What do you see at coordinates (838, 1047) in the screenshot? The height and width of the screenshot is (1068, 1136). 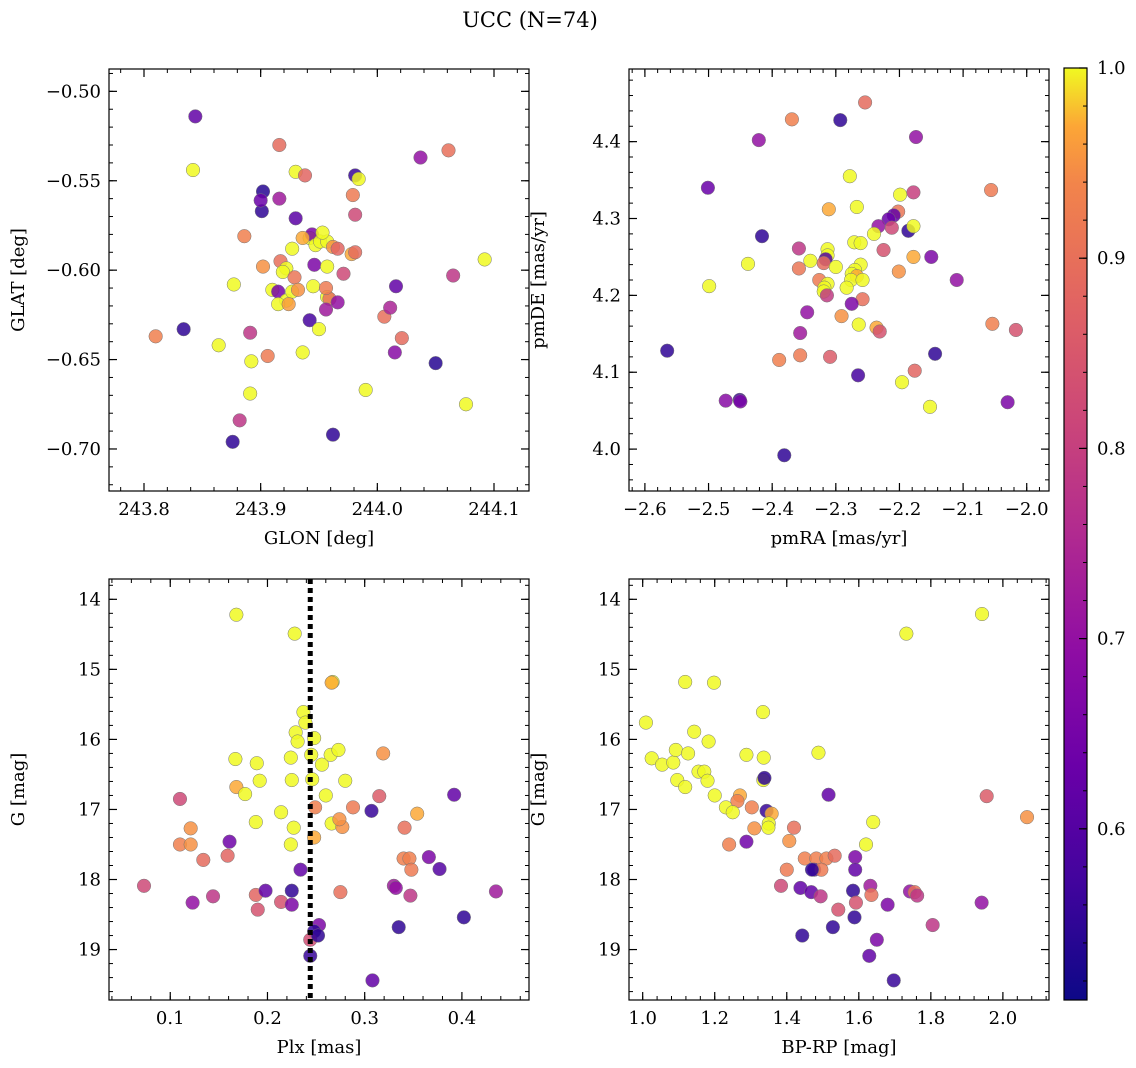 I see `x-axis-label: BP-RP [mag]` at bounding box center [838, 1047].